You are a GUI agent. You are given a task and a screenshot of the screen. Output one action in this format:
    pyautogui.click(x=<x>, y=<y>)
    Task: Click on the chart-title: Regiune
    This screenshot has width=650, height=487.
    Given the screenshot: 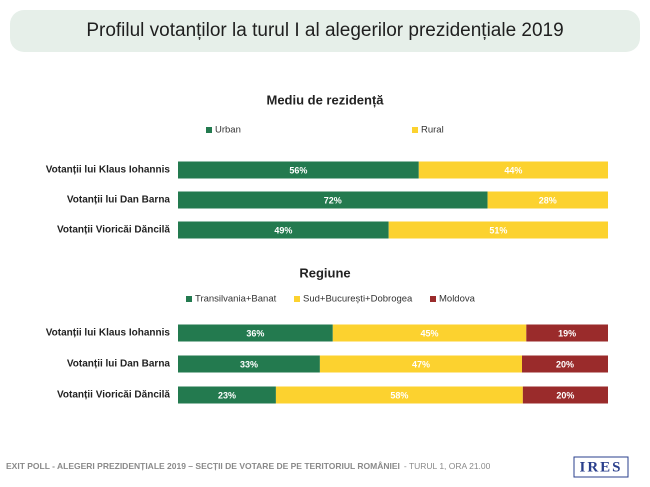 What is the action you would take?
    pyautogui.click(x=324, y=272)
    